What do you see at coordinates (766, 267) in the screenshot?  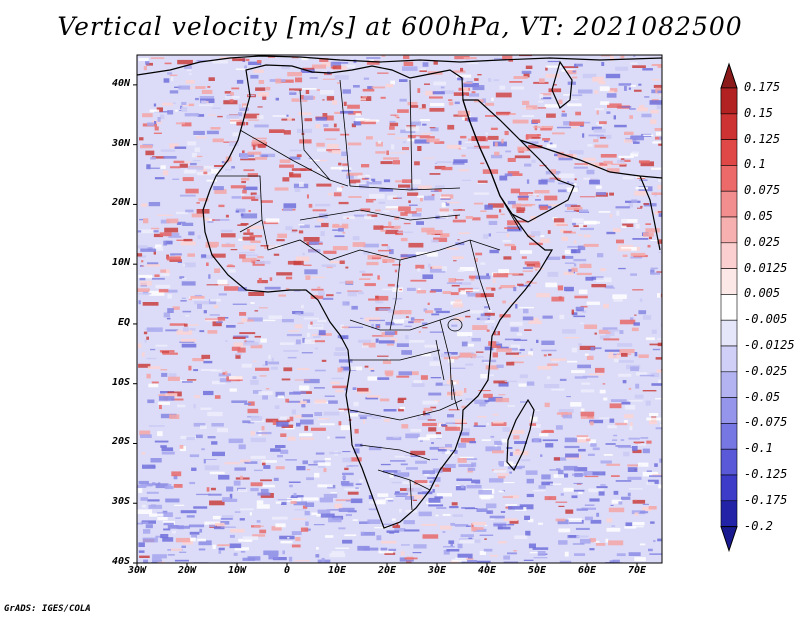 I see `colorbar-label: 0.0125` at bounding box center [766, 267].